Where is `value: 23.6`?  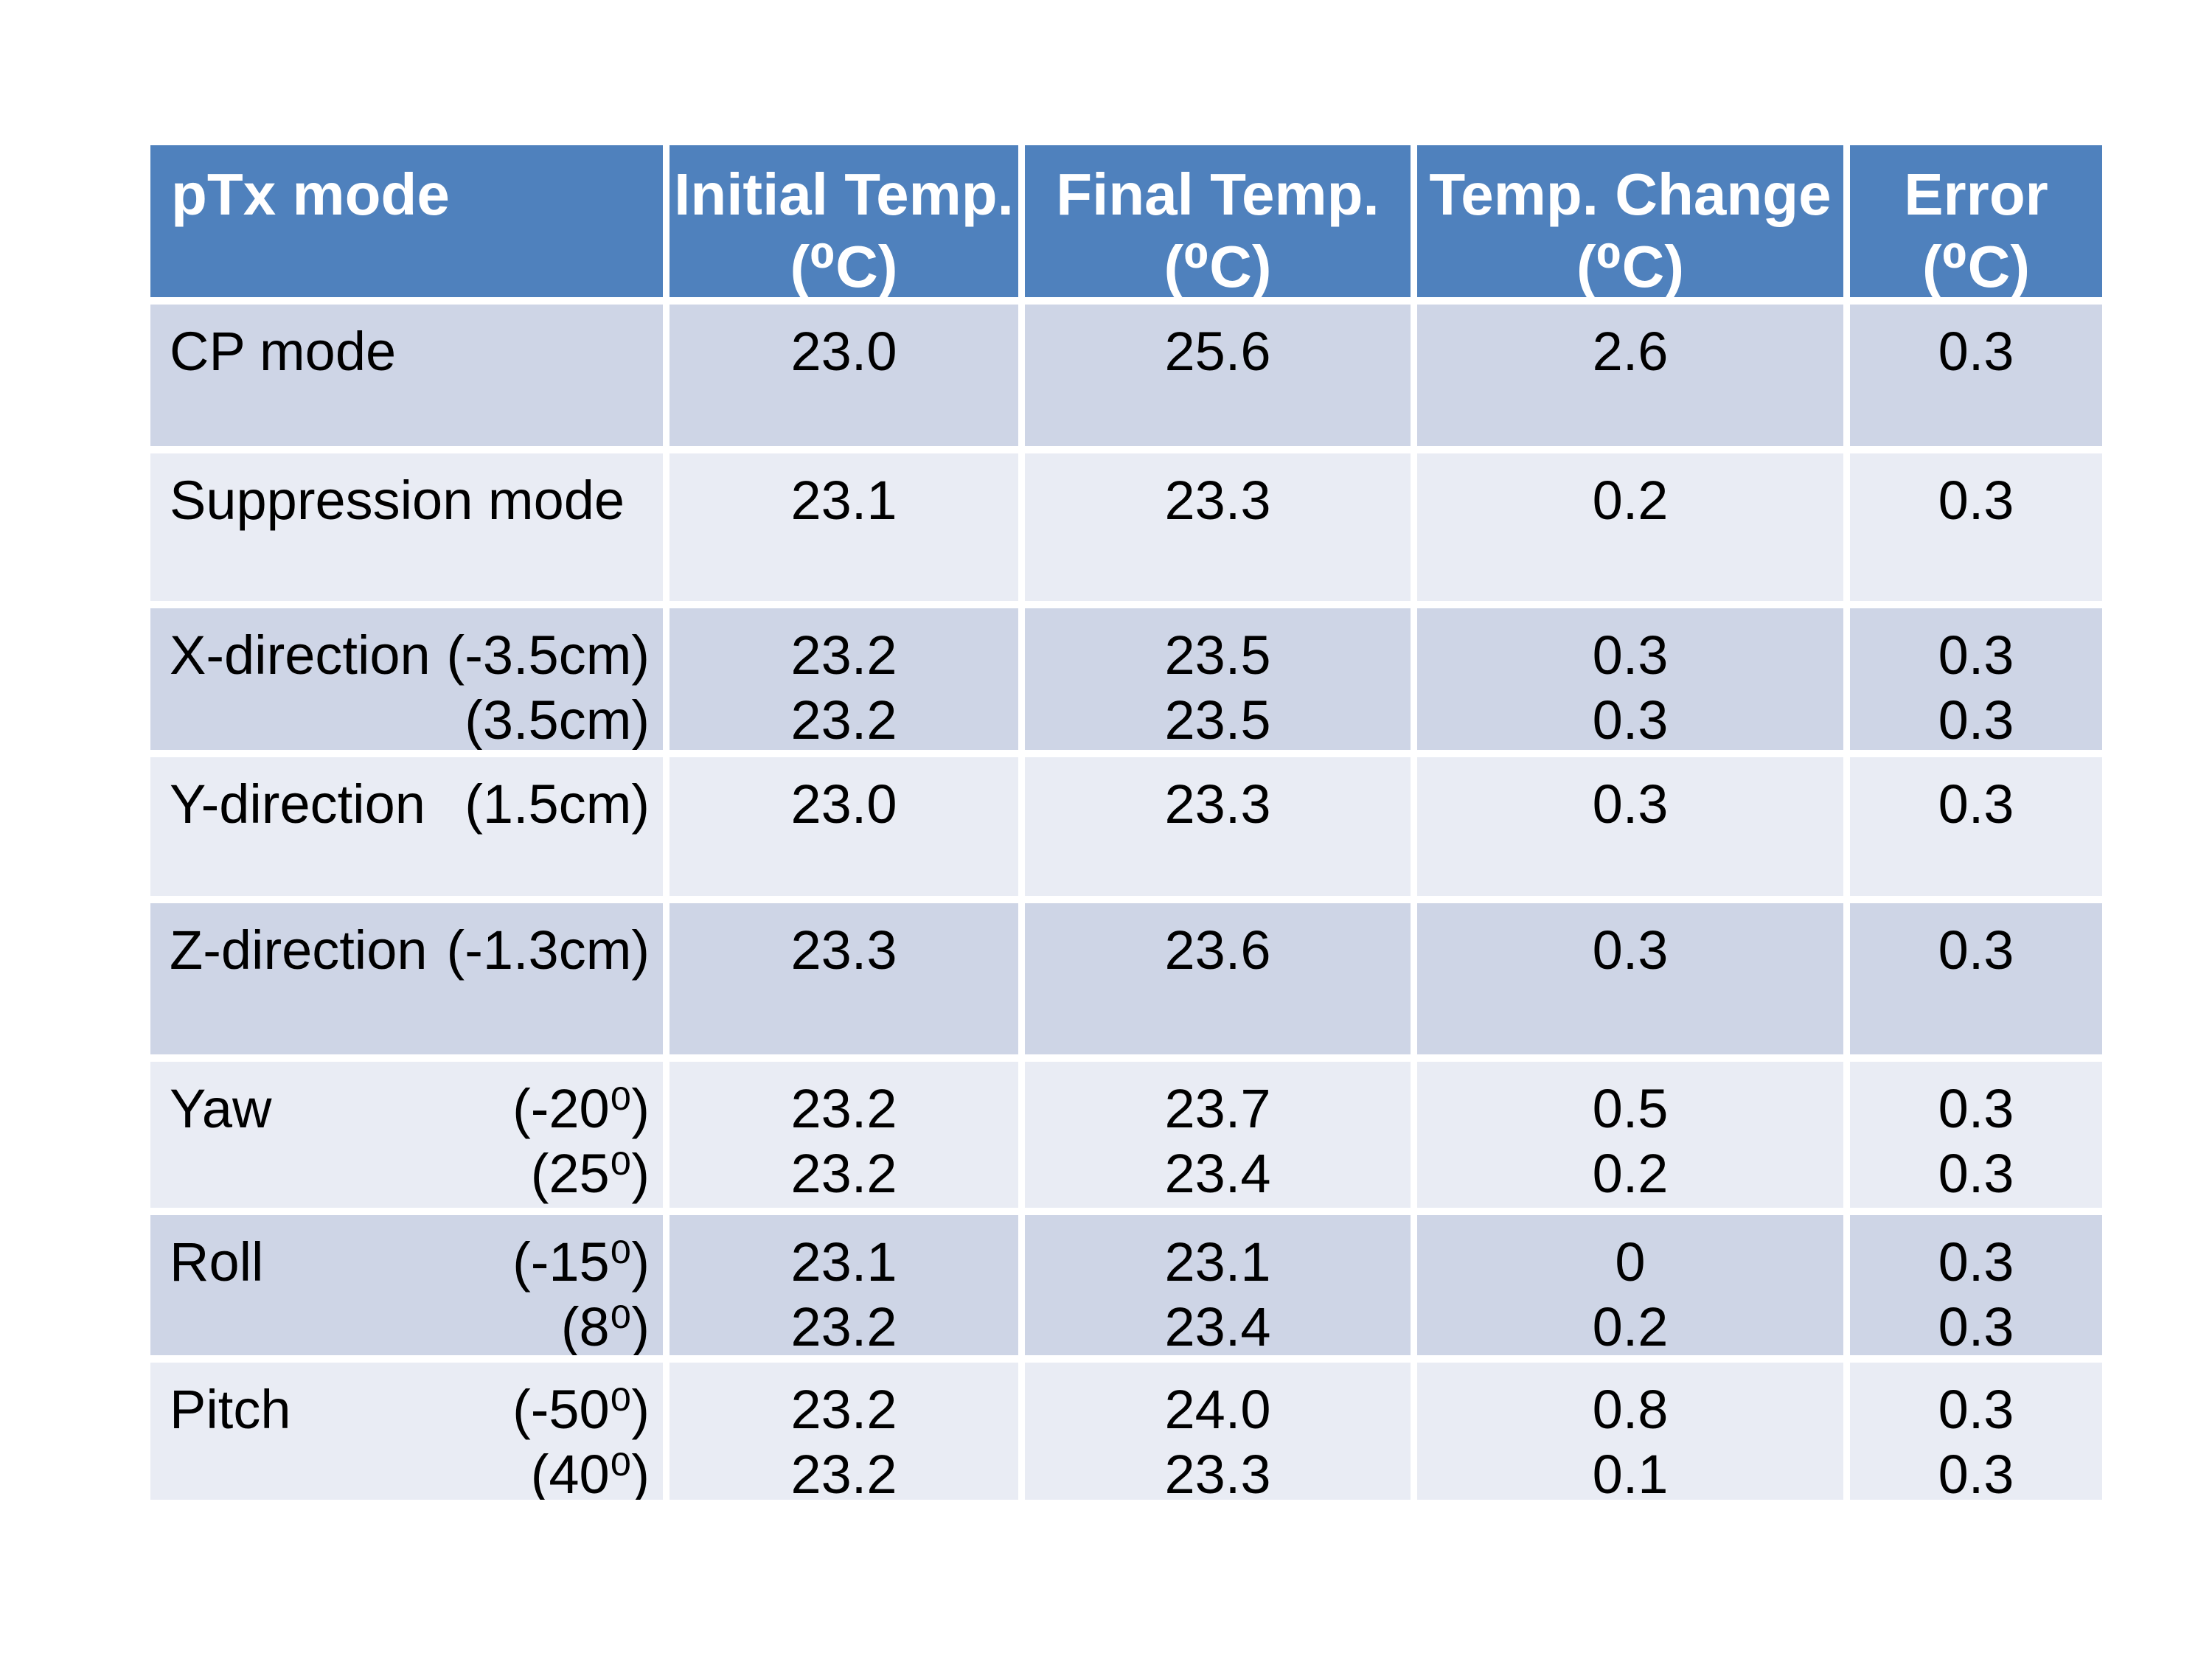
value: 23.6 is located at coordinates (1217, 950).